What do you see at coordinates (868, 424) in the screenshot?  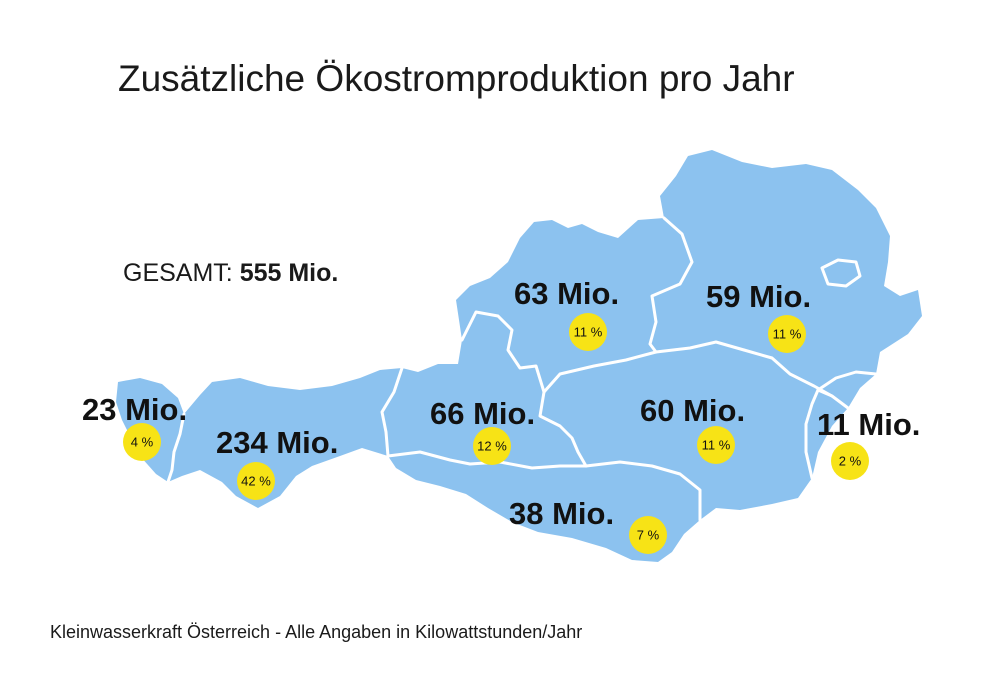 I see `region-value-burgenland: 11 Mio.` at bounding box center [868, 424].